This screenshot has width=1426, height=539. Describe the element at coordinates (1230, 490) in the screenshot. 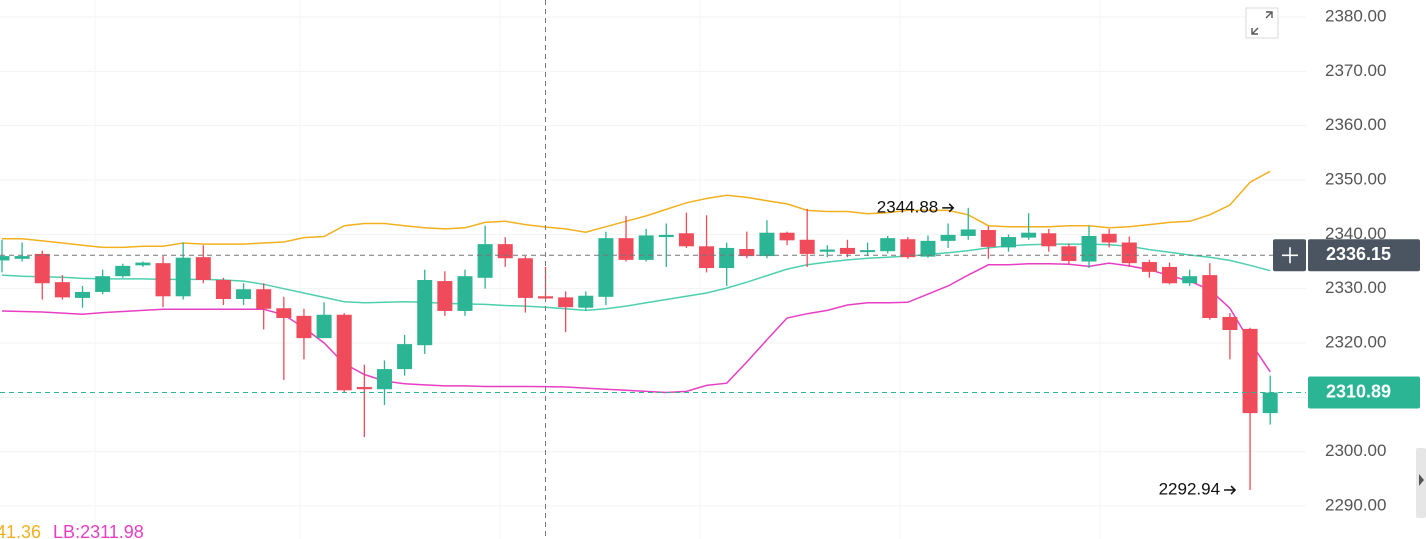

I see `low-marker-arrow` at that location.